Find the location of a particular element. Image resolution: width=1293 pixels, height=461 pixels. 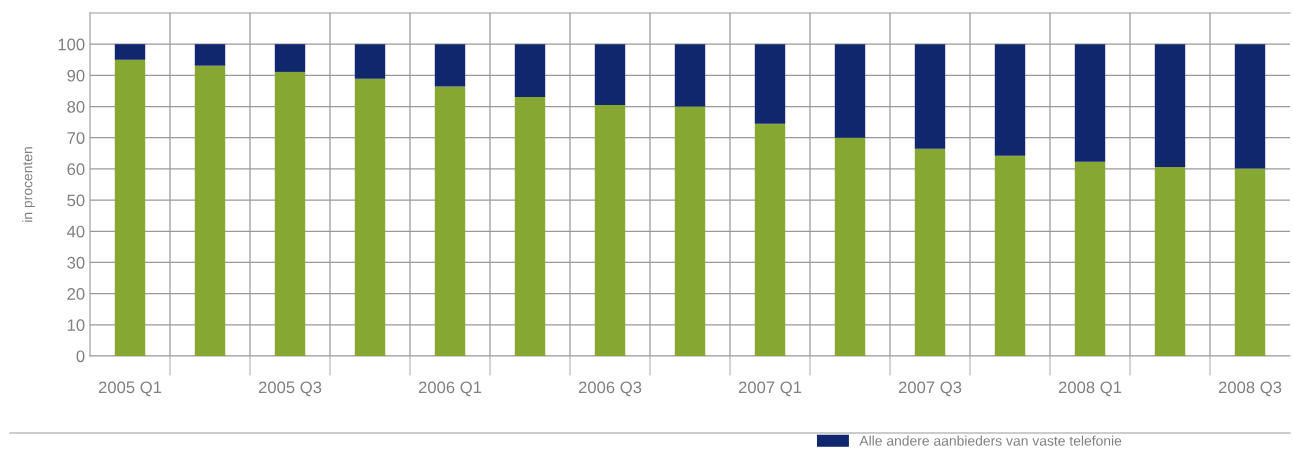

x-tick-label: 2008 Q3 is located at coordinates (1250, 389).